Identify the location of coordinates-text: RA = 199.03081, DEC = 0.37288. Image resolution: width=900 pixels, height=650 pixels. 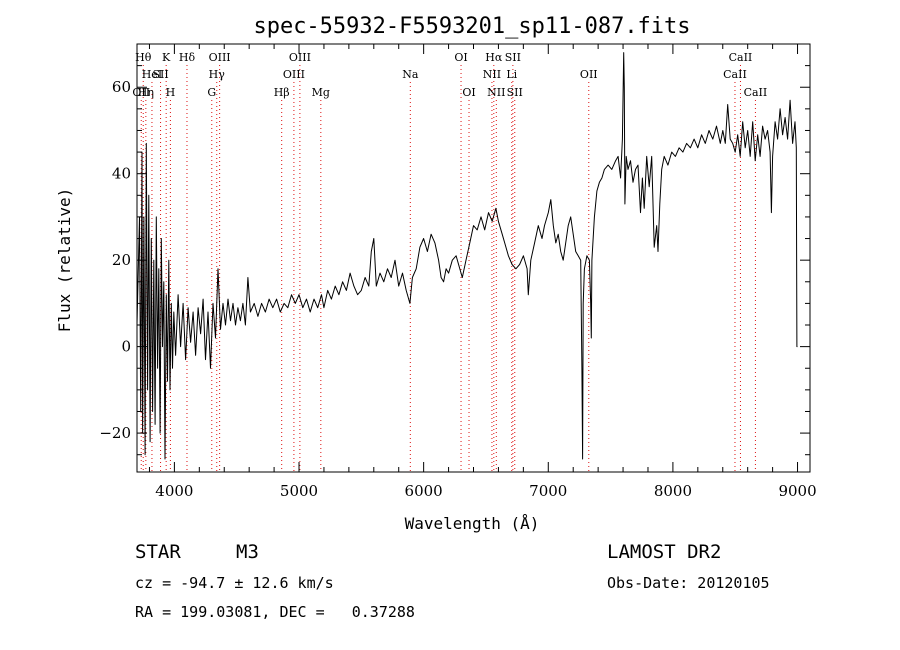
(275, 612).